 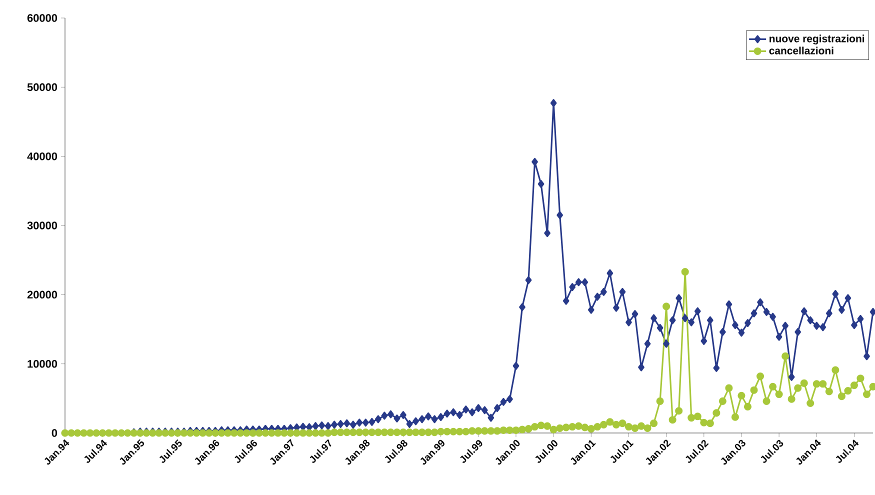 What do you see at coordinates (42, 87) in the screenshot?
I see `y-tick-label: 50000` at bounding box center [42, 87].